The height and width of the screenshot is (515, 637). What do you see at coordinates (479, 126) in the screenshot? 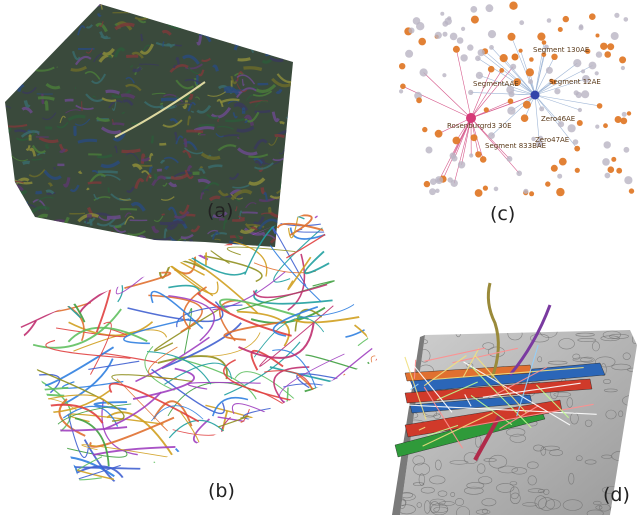
I see `node-label: Rosenburgrd3 30E` at bounding box center [479, 126].